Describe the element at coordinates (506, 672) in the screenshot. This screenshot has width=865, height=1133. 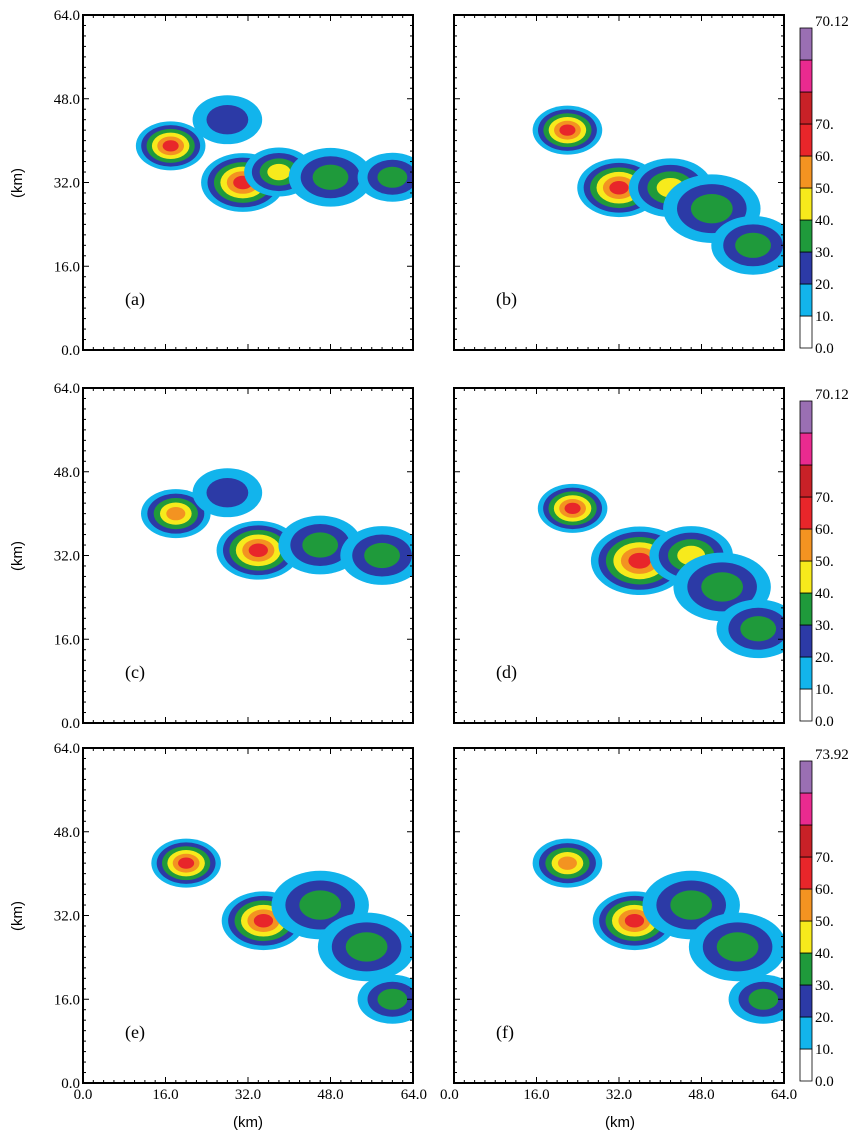
I see `panel-label: (d)` at that location.